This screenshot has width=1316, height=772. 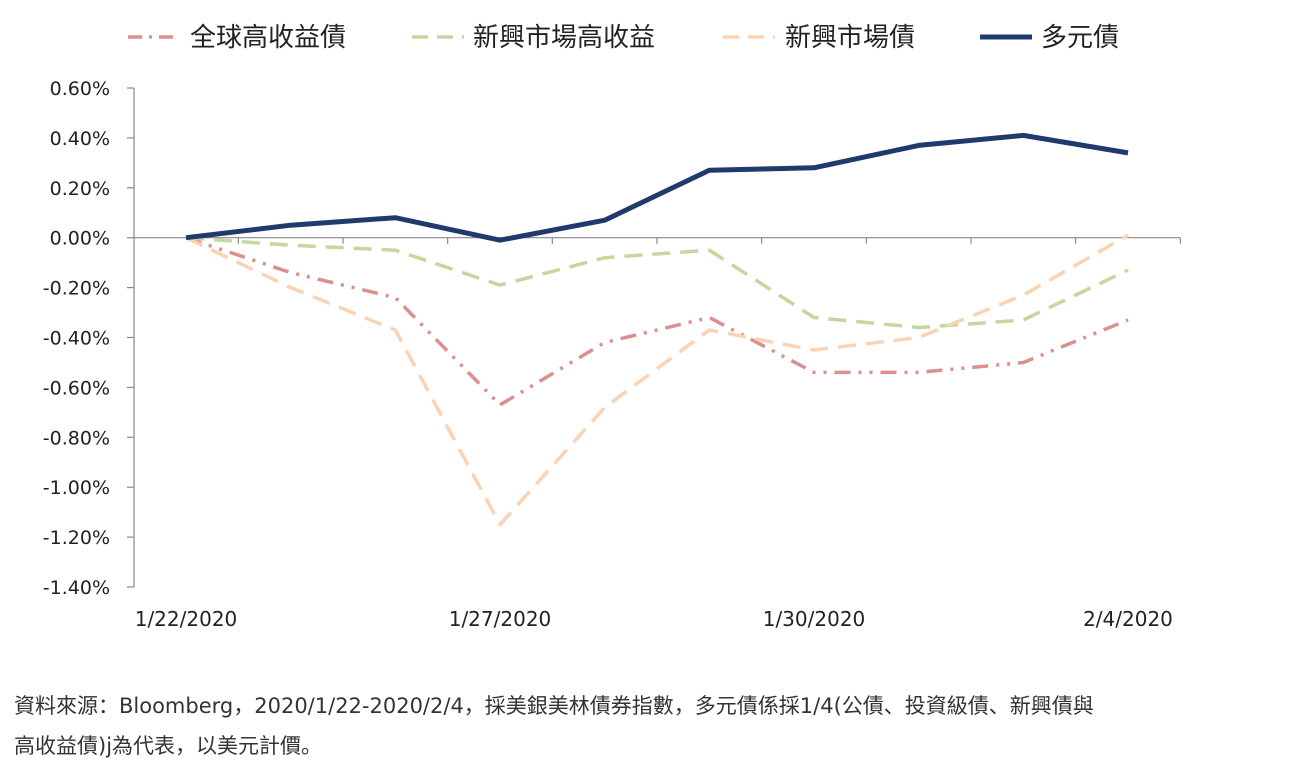 I want to click on y-tick-label: -1.00%, so click(x=76, y=488).